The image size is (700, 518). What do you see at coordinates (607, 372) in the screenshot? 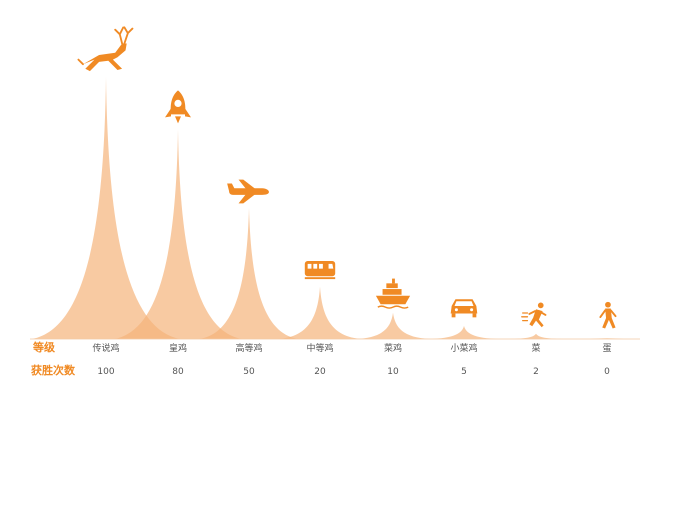
I see `value-label: 0` at bounding box center [607, 372].